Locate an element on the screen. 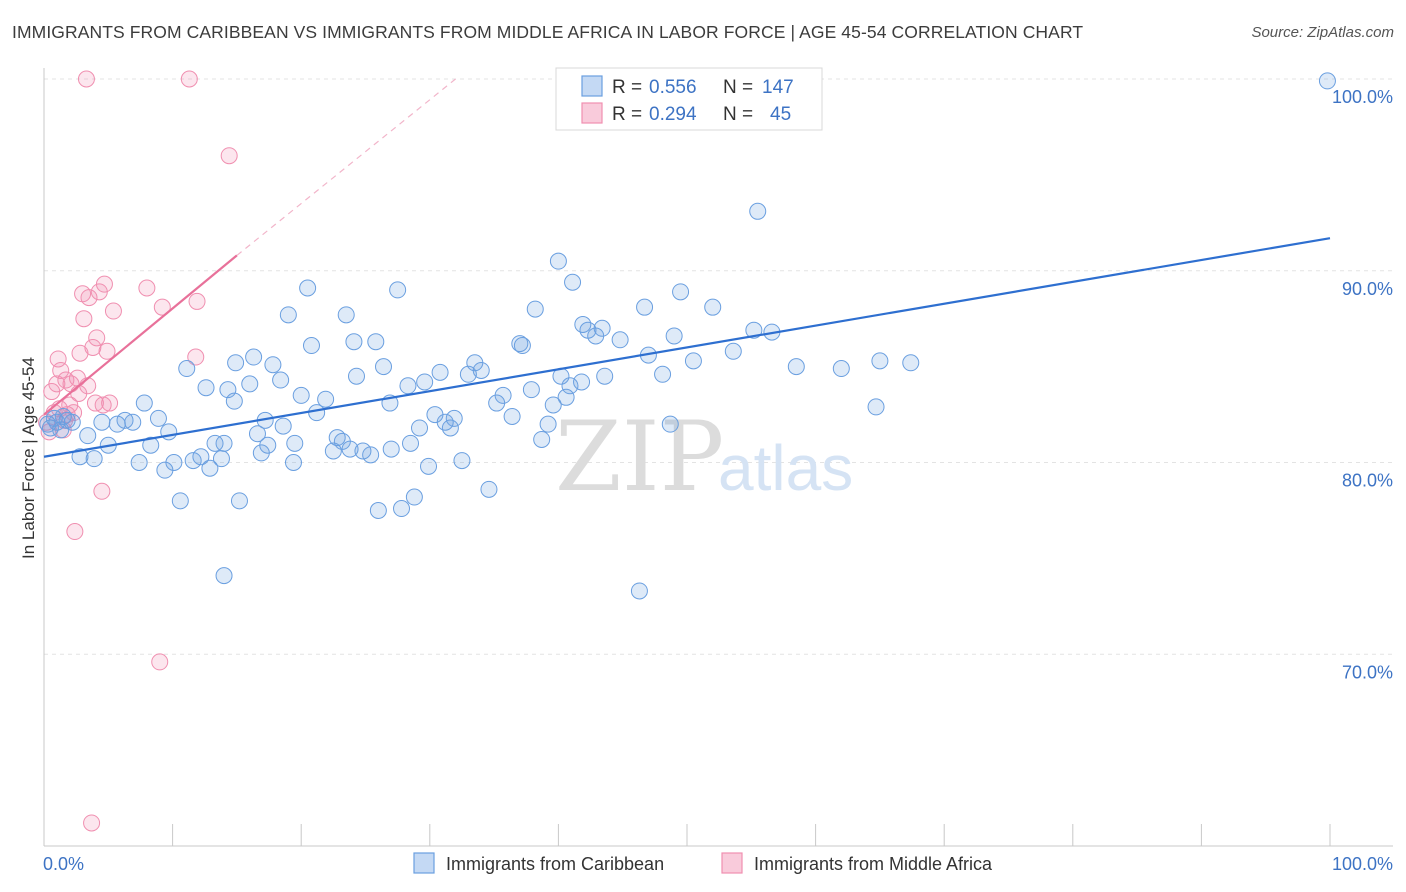 The image size is (1406, 892). x-tick-label-100: 100.0% is located at coordinates (1362, 864).